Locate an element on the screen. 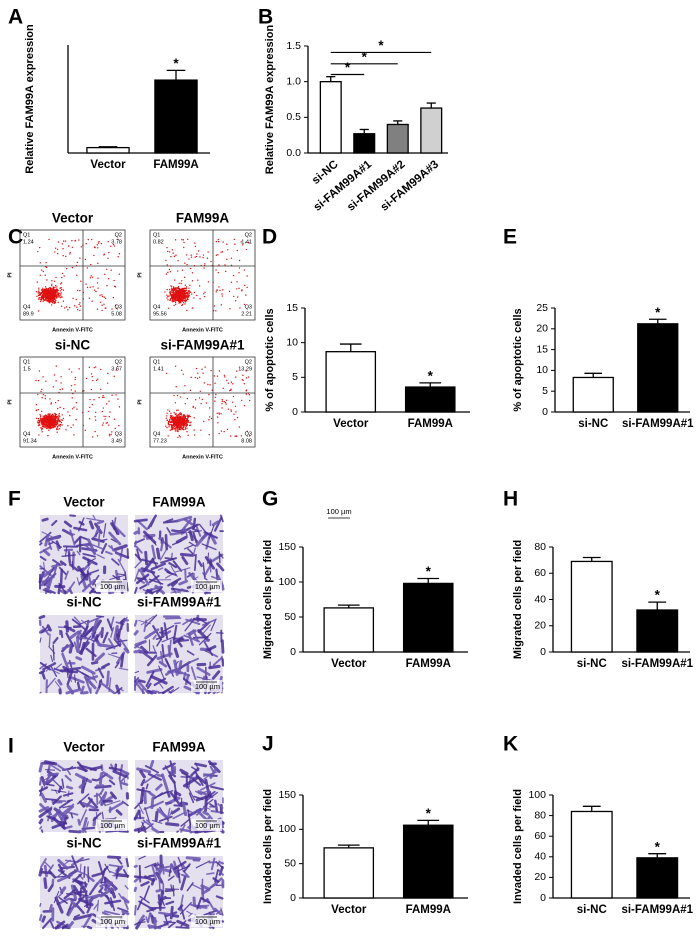 Image resolution: width=700 pixels, height=942 pixels. plot-title: Vector is located at coordinates (73, 218).